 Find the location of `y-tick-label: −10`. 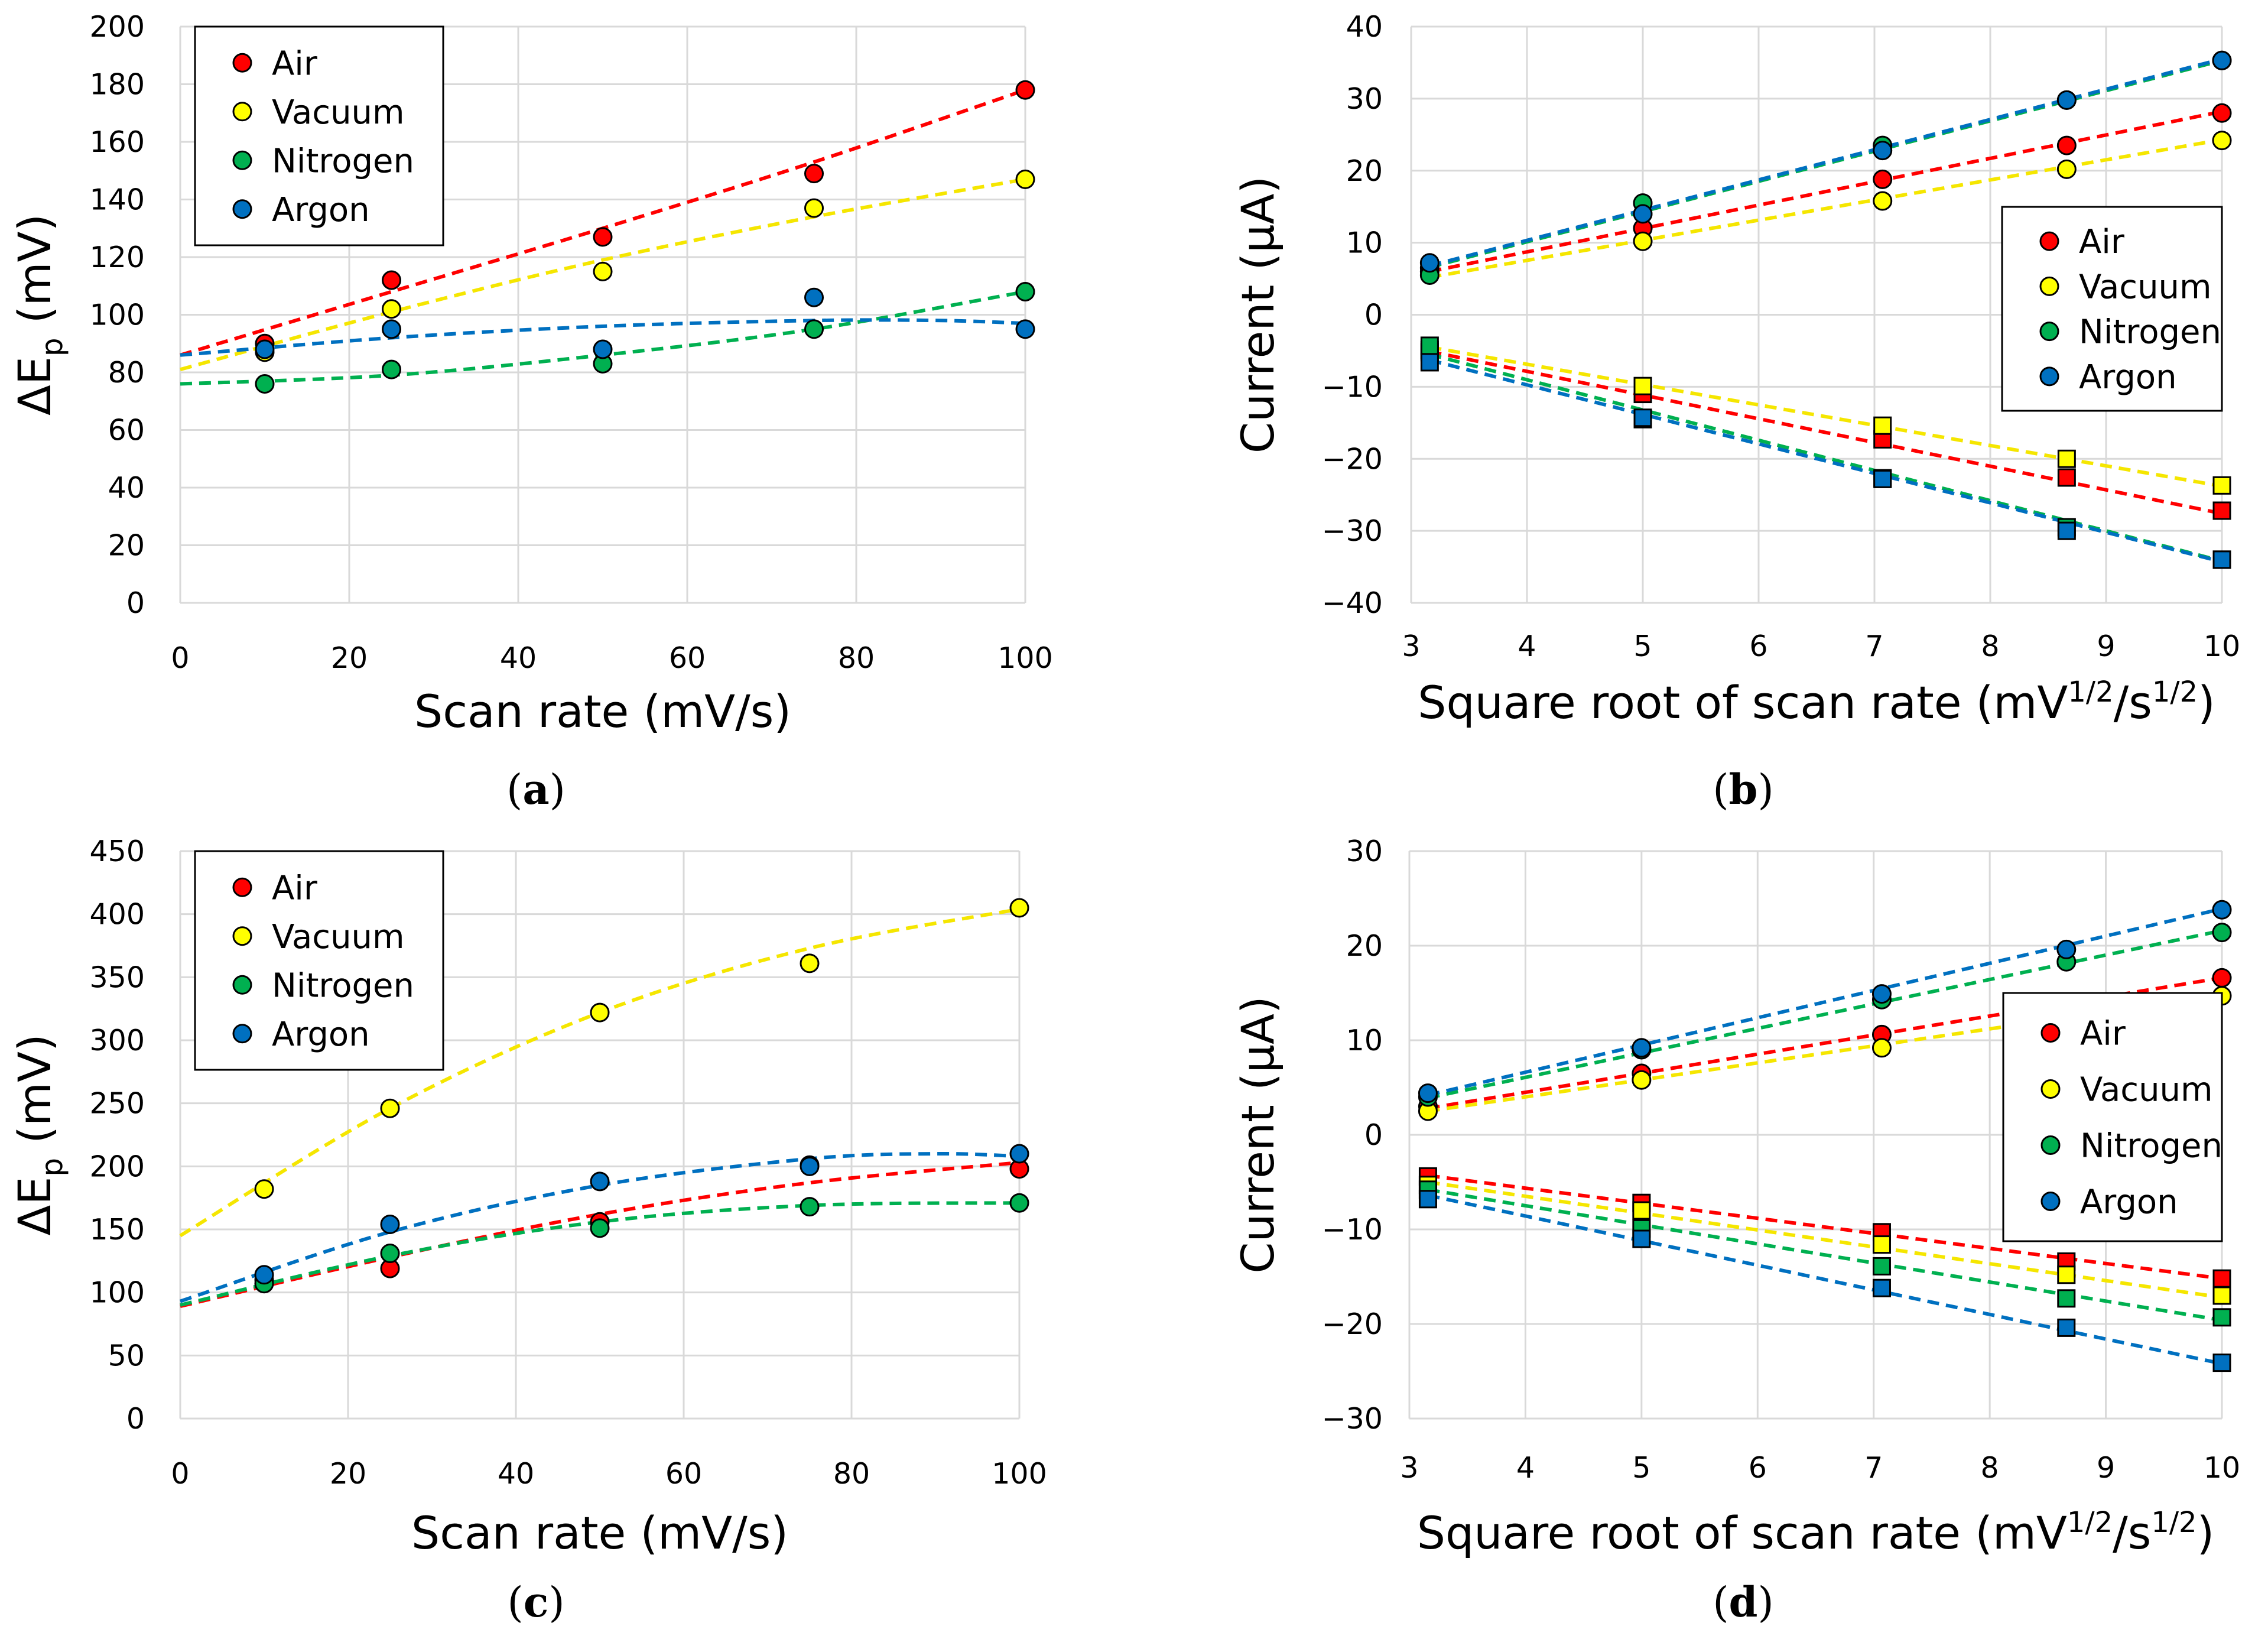

y-tick-label: −10 is located at coordinates (1352, 387).